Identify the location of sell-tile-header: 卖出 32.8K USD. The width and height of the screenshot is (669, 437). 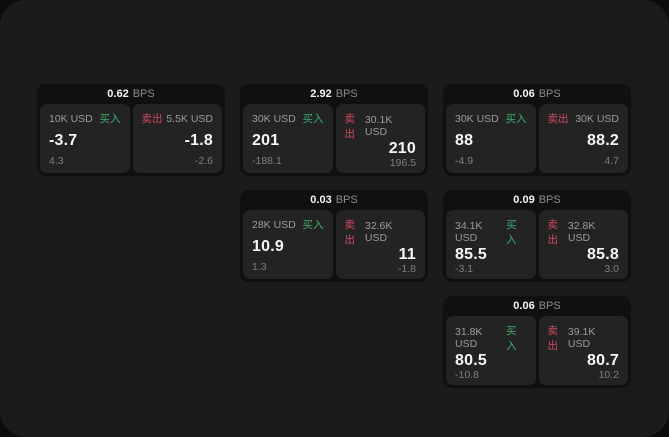
(584, 232).